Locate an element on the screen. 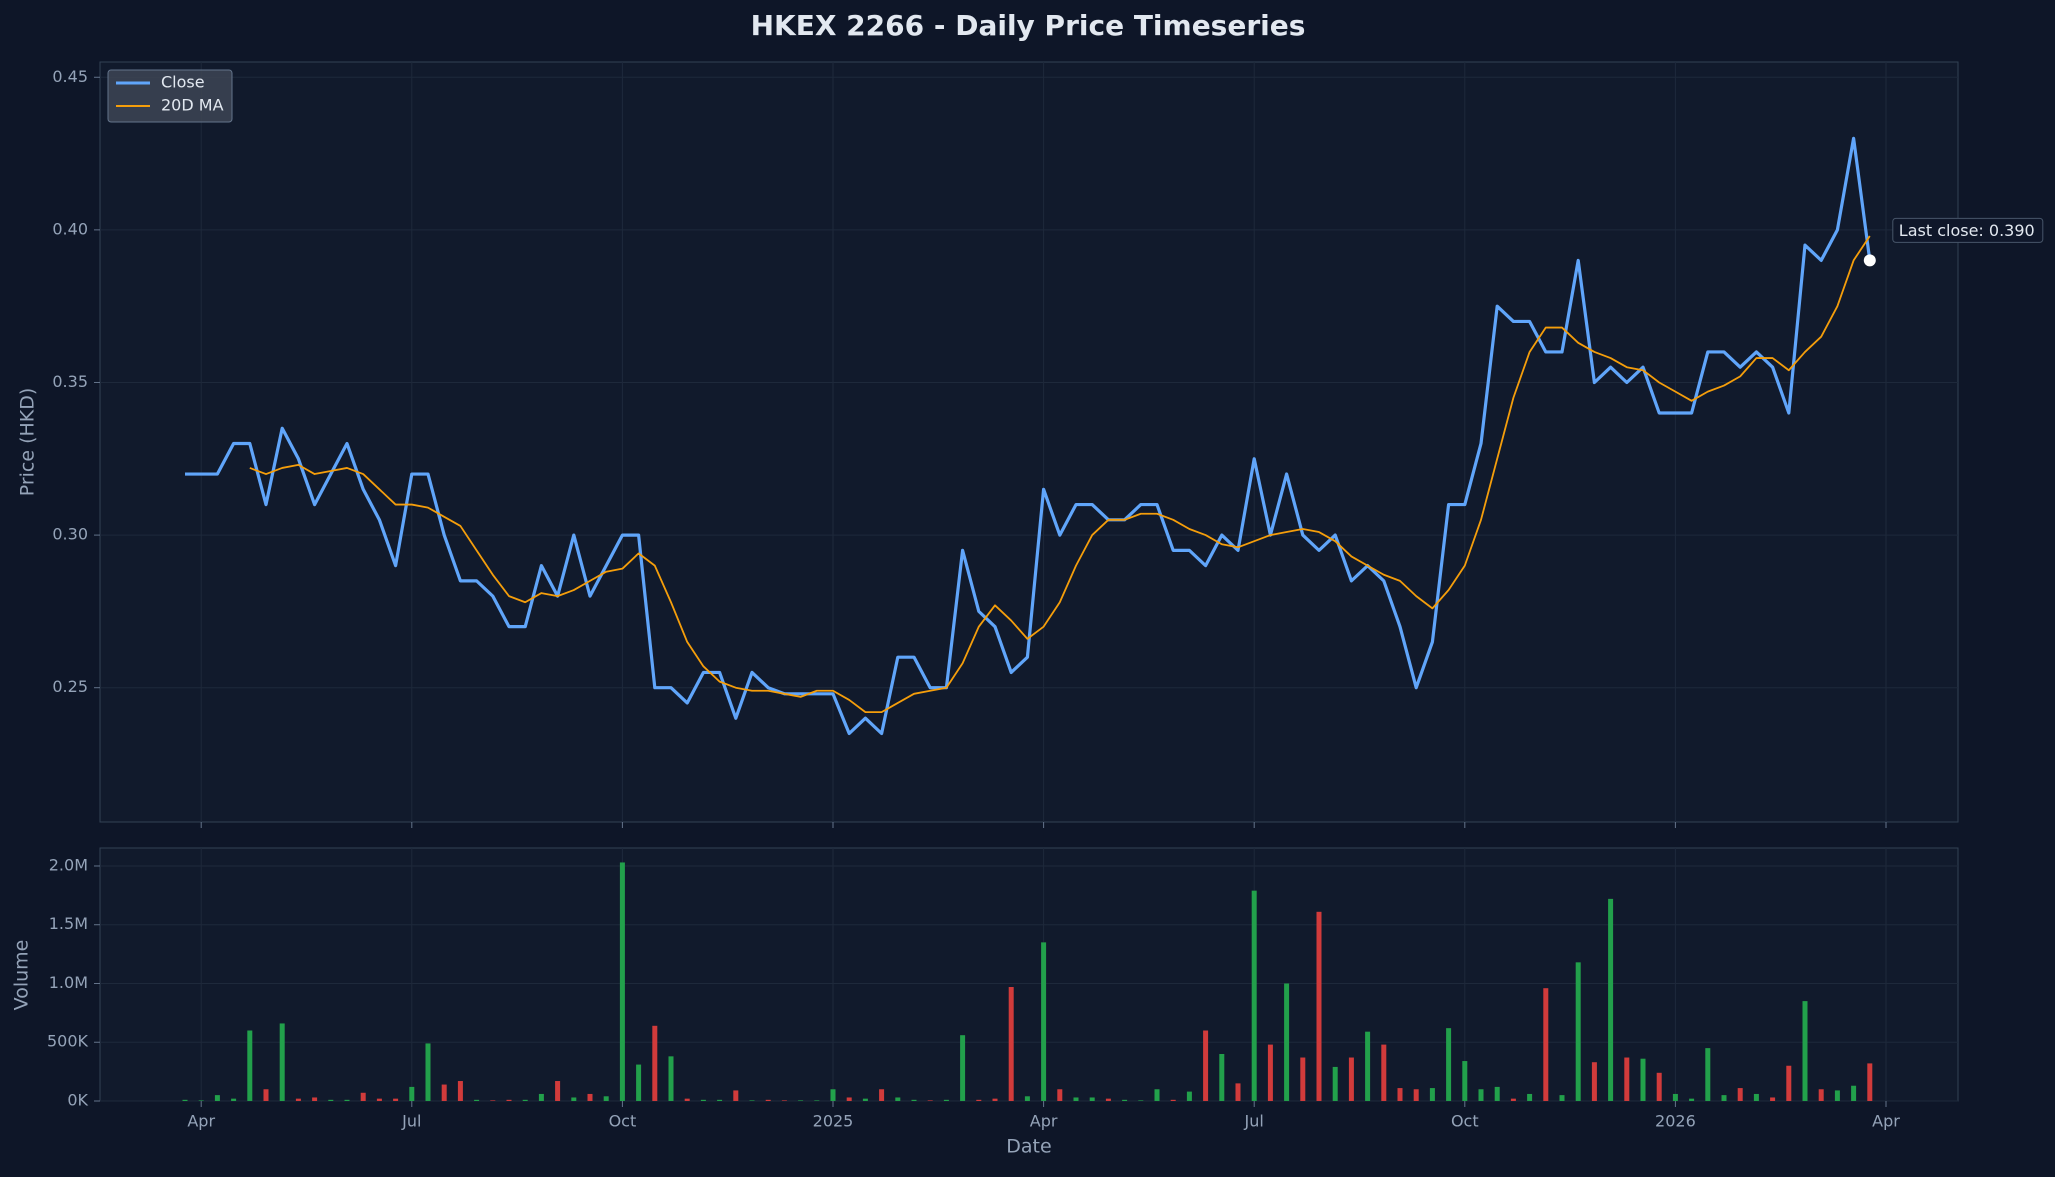 This screenshot has height=1177, width=2055. y-axis-label: Price (HKD) is located at coordinates (28, 442).